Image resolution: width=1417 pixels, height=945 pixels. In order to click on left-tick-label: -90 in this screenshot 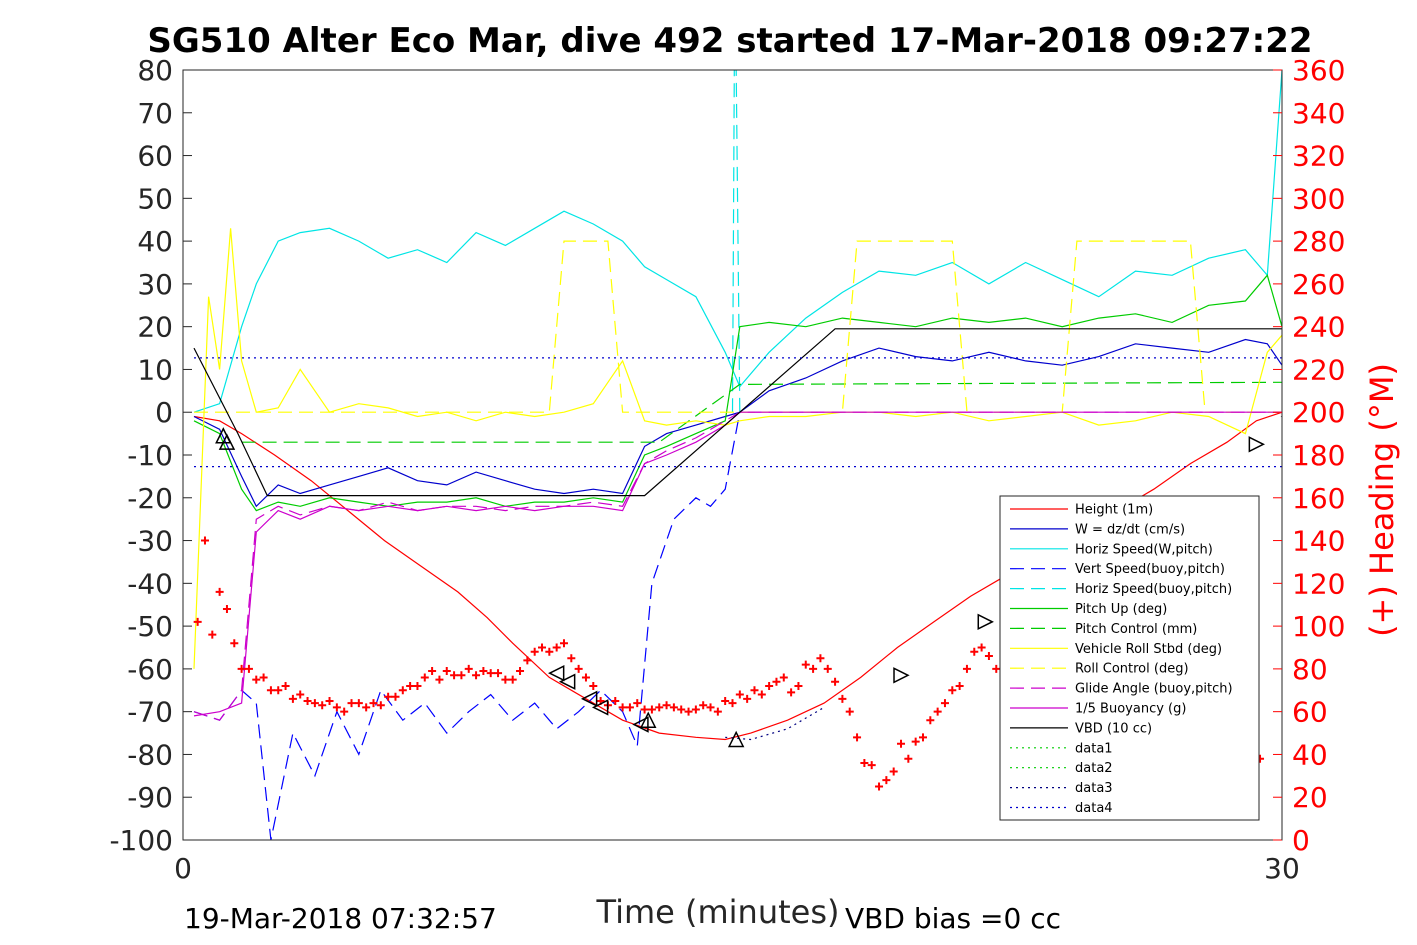, I will do `click(150, 797)`.